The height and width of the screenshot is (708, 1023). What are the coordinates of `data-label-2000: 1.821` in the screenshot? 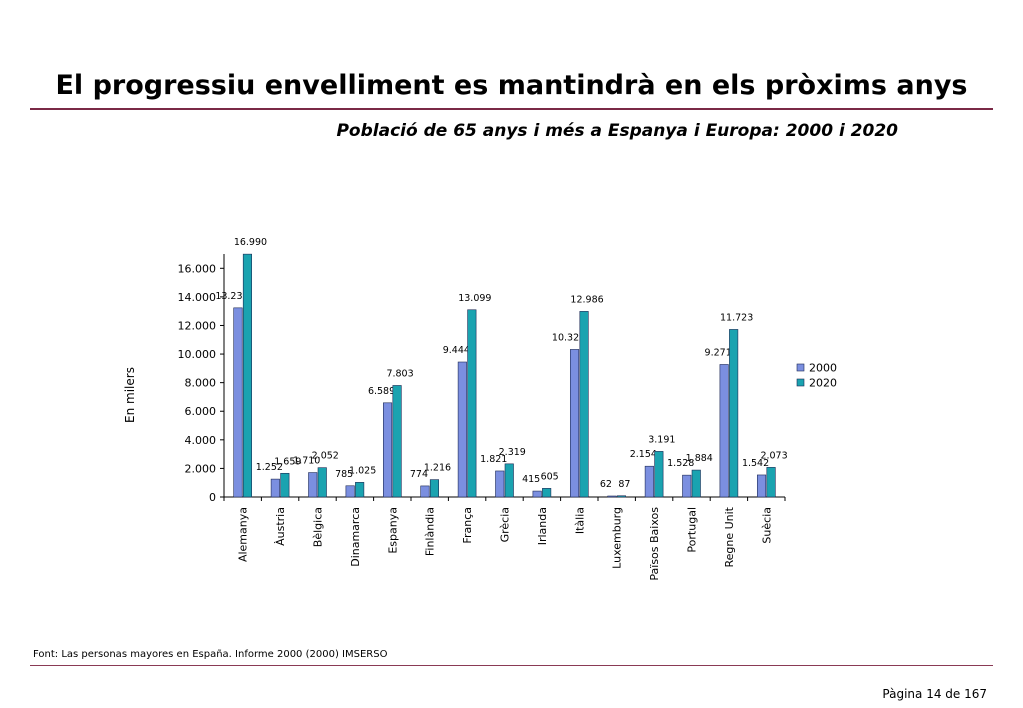 It's located at (493, 459).